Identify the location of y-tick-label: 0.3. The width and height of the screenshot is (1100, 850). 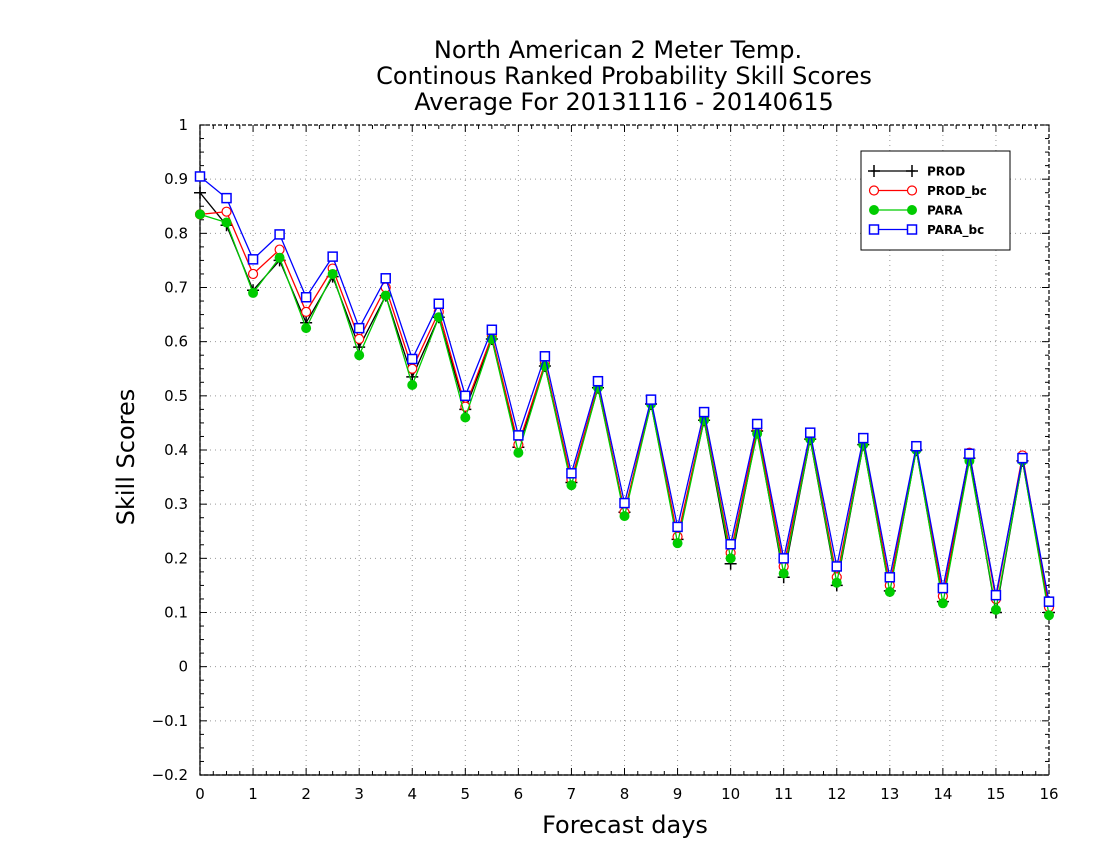
(176, 504).